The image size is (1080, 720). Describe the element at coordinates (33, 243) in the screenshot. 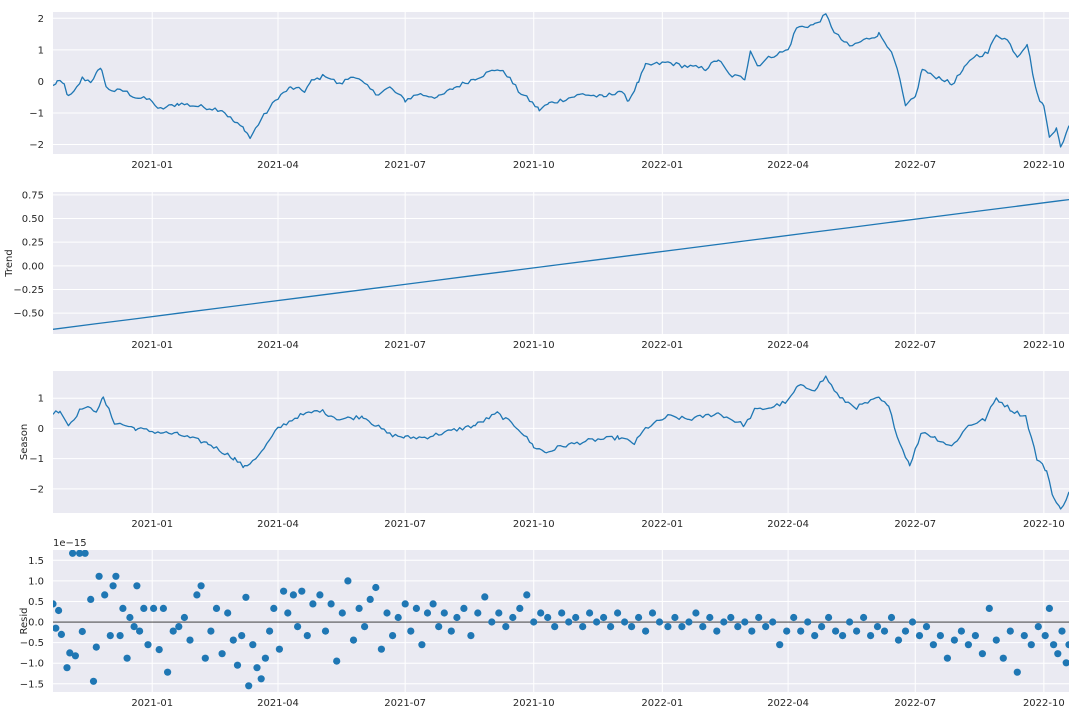

I see `y-tick-label: 0.25` at that location.